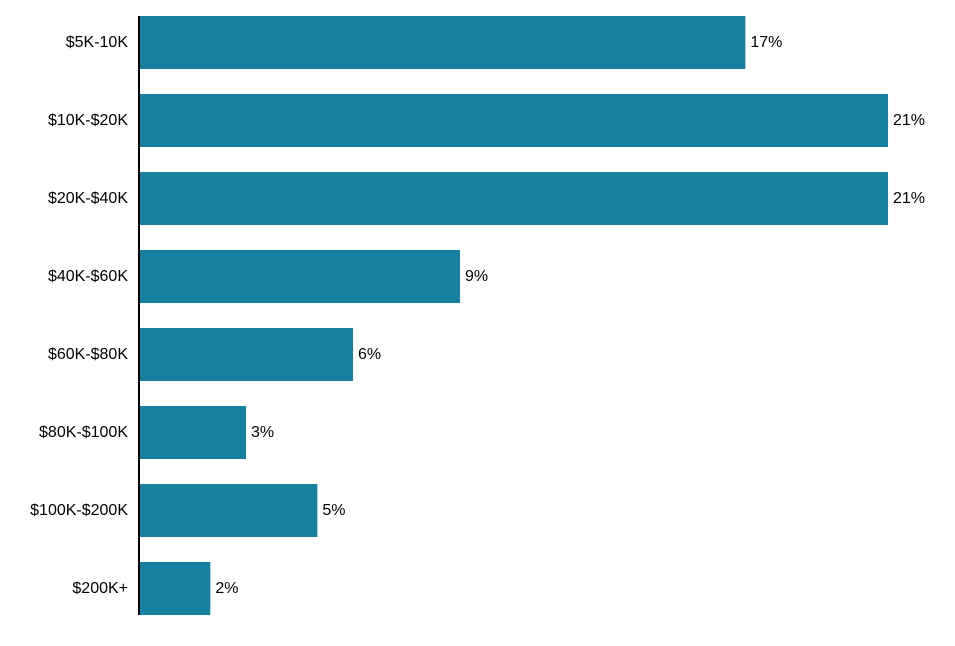 This screenshot has width=955, height=646. I want to click on category-label-2: $20K-$40K, so click(88, 198).